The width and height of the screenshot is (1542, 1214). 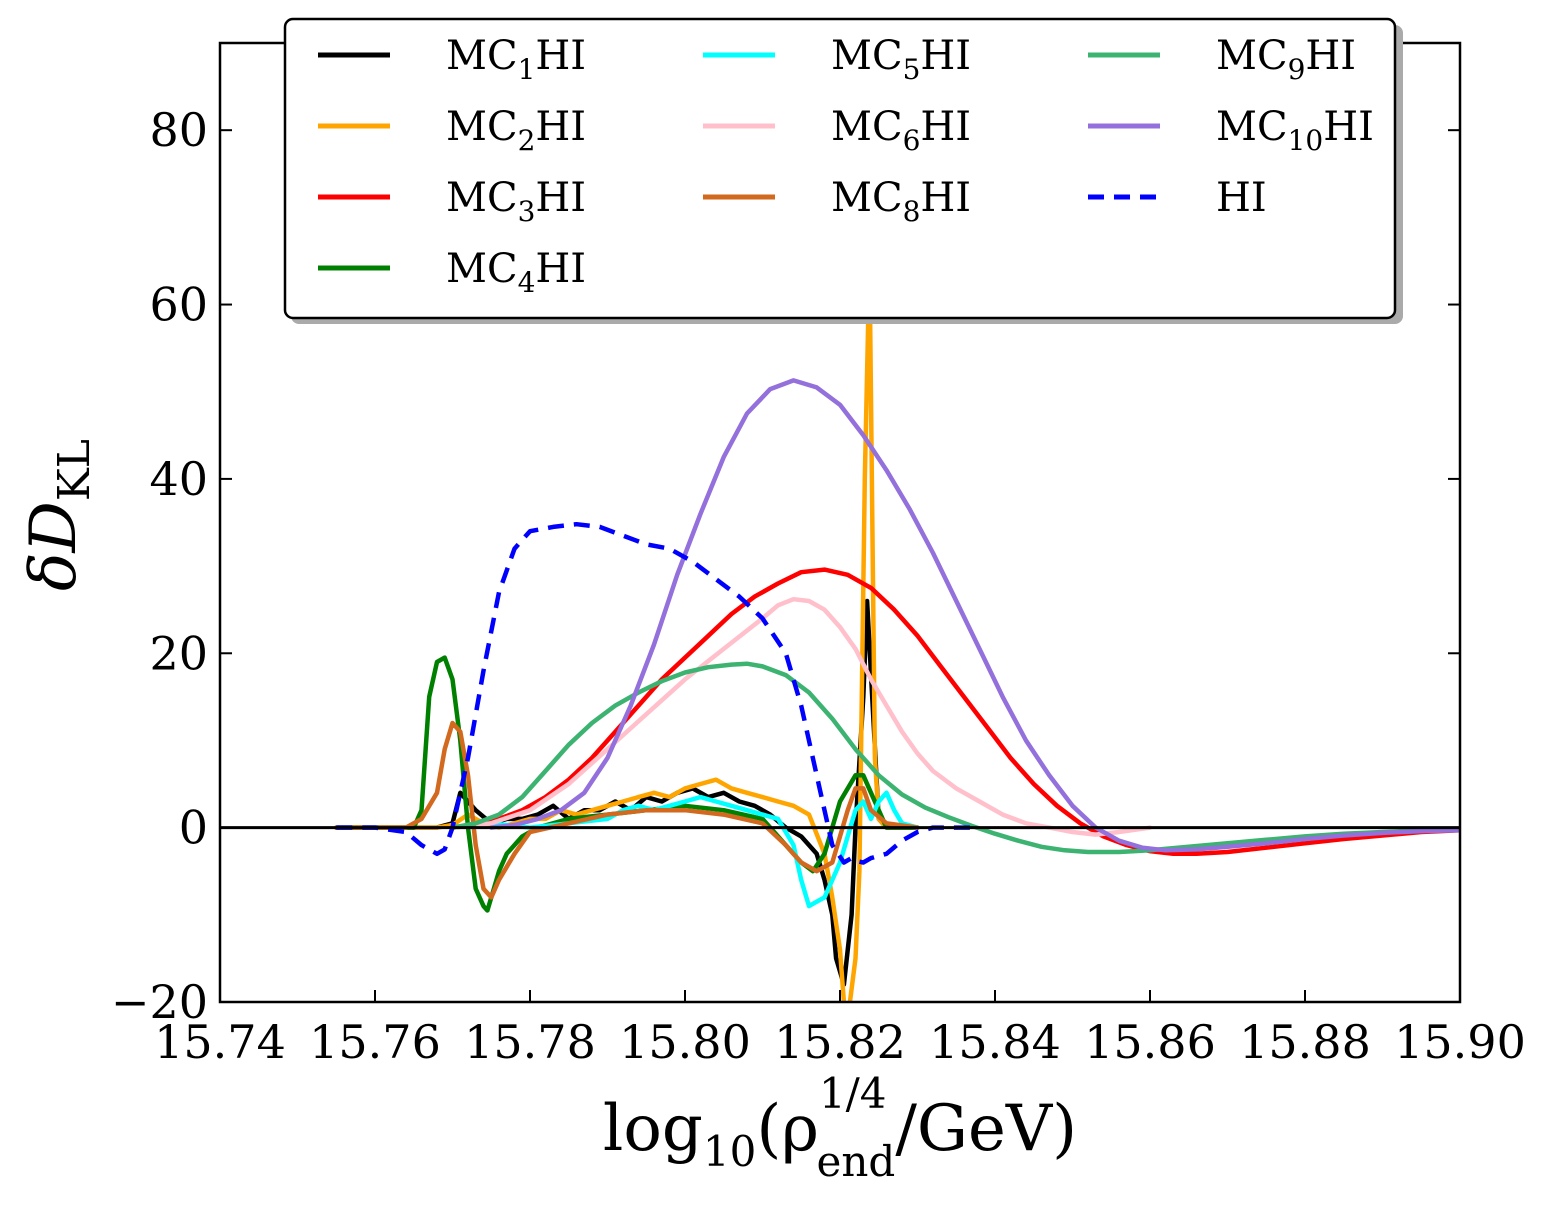 I want to click on series-line-mc4hi, so click(x=627, y=784).